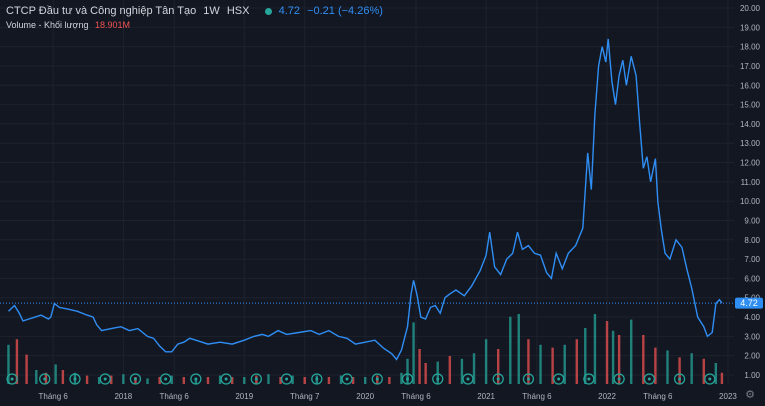 This screenshot has height=406, width=765. Describe the element at coordinates (750, 395) in the screenshot. I see `settings-gear-icon: ⚙` at that location.